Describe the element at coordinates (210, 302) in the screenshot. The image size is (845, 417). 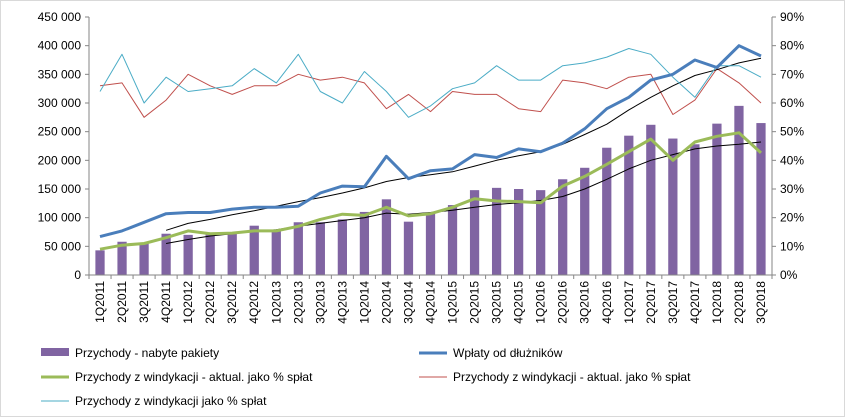
I see `x-tick-label: 2Q2012` at that location.